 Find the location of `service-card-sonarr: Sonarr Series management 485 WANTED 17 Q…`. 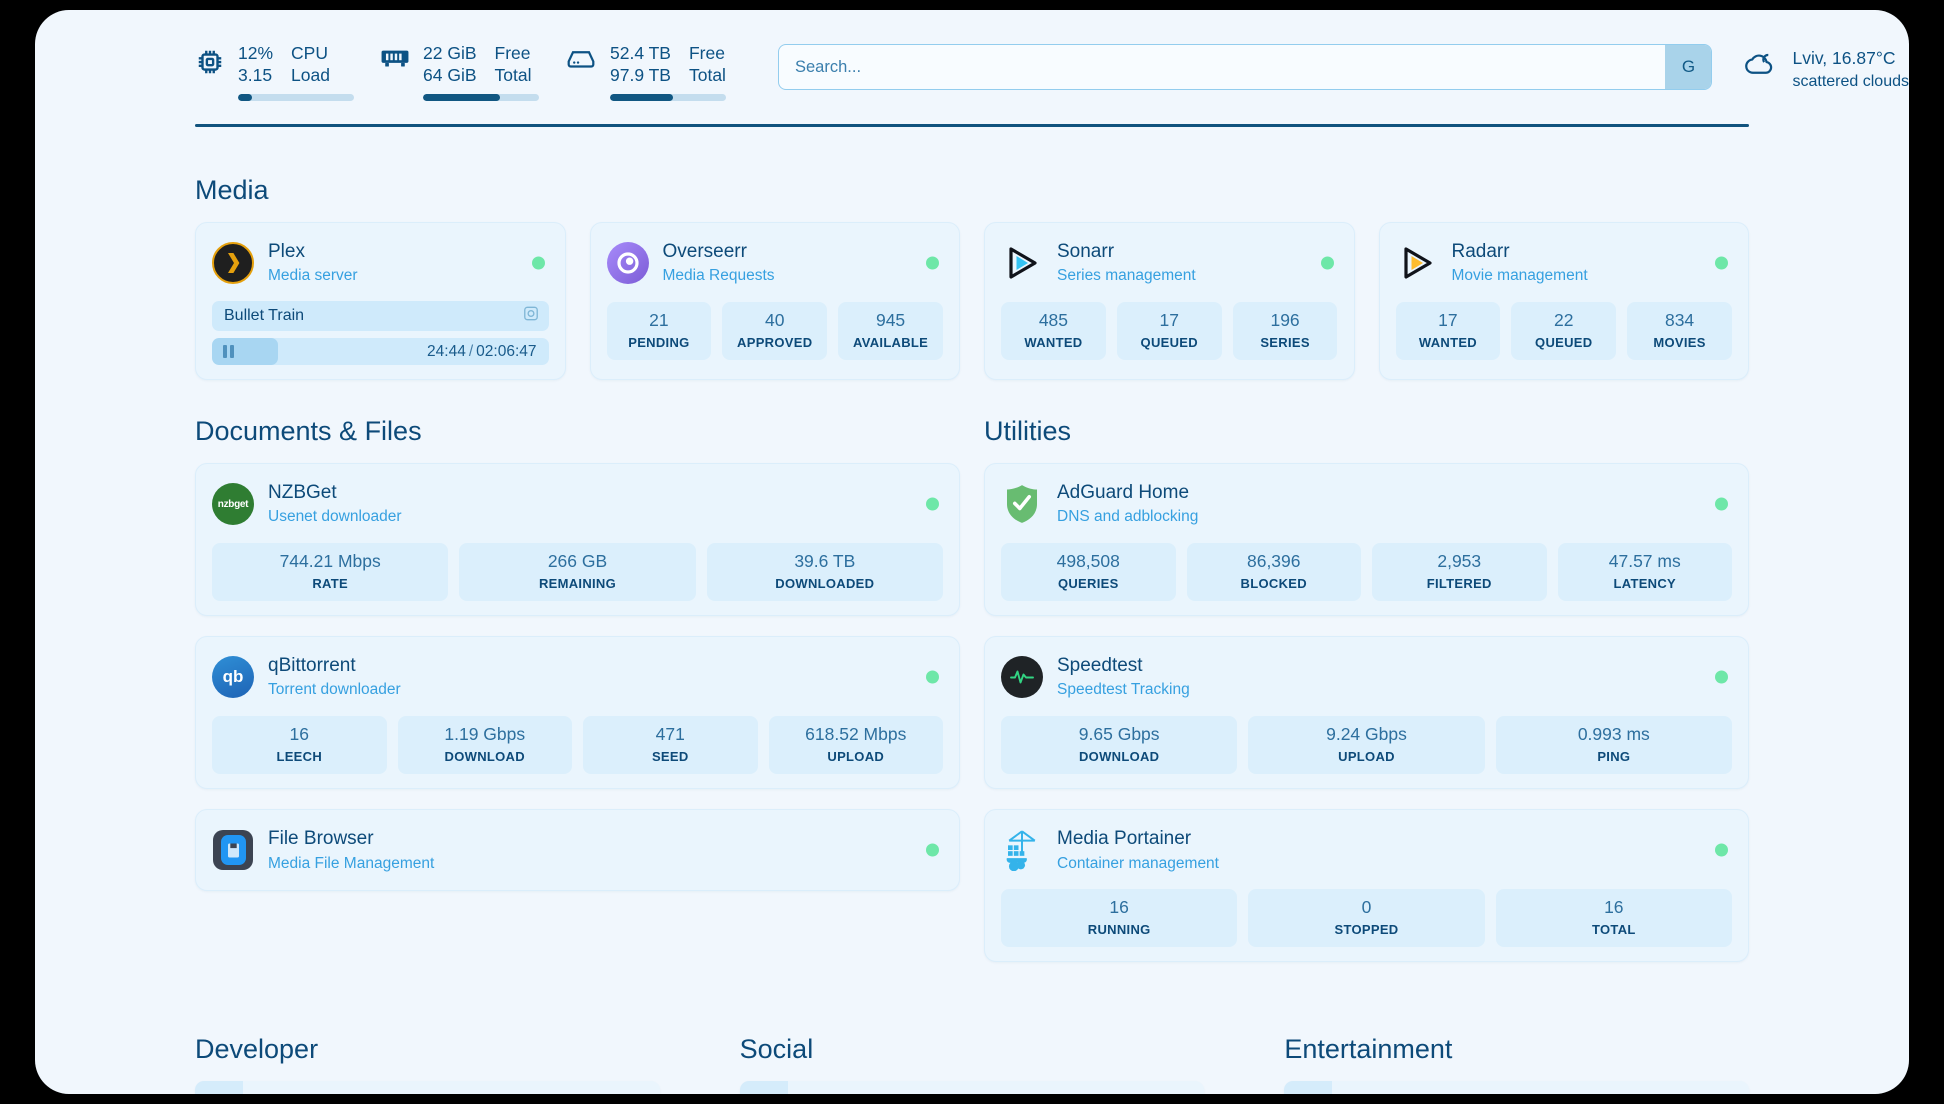

service-card-sonarr: Sonarr Series management 485 WANTED 17 Q… is located at coordinates (1169, 301).